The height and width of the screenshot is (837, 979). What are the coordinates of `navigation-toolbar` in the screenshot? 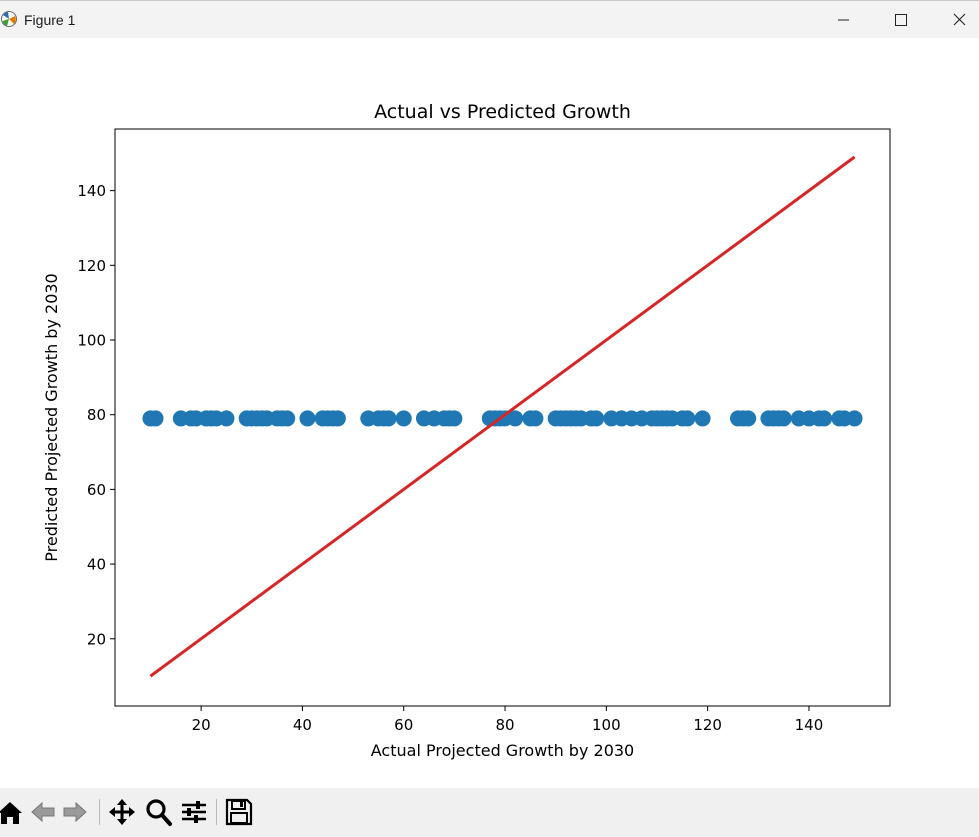 It's located at (489, 812).